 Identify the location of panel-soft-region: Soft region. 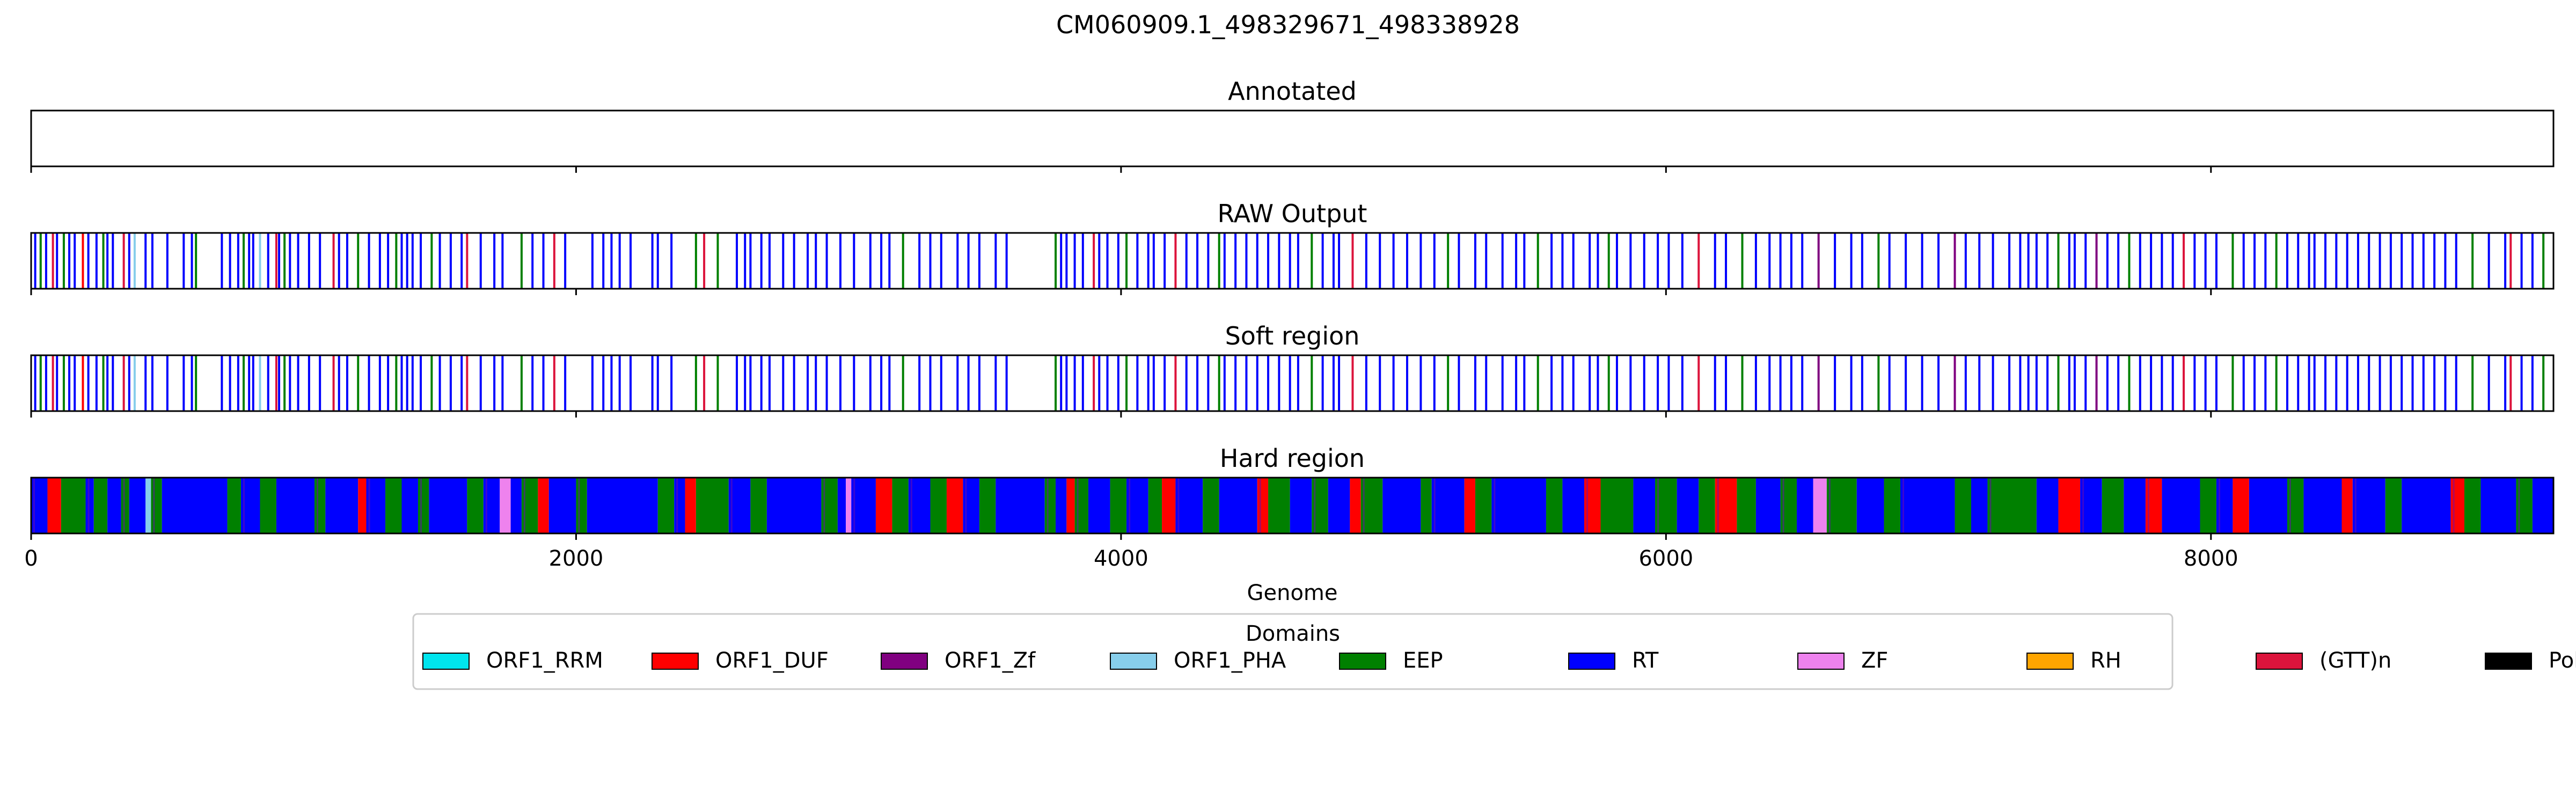
(1292, 369).